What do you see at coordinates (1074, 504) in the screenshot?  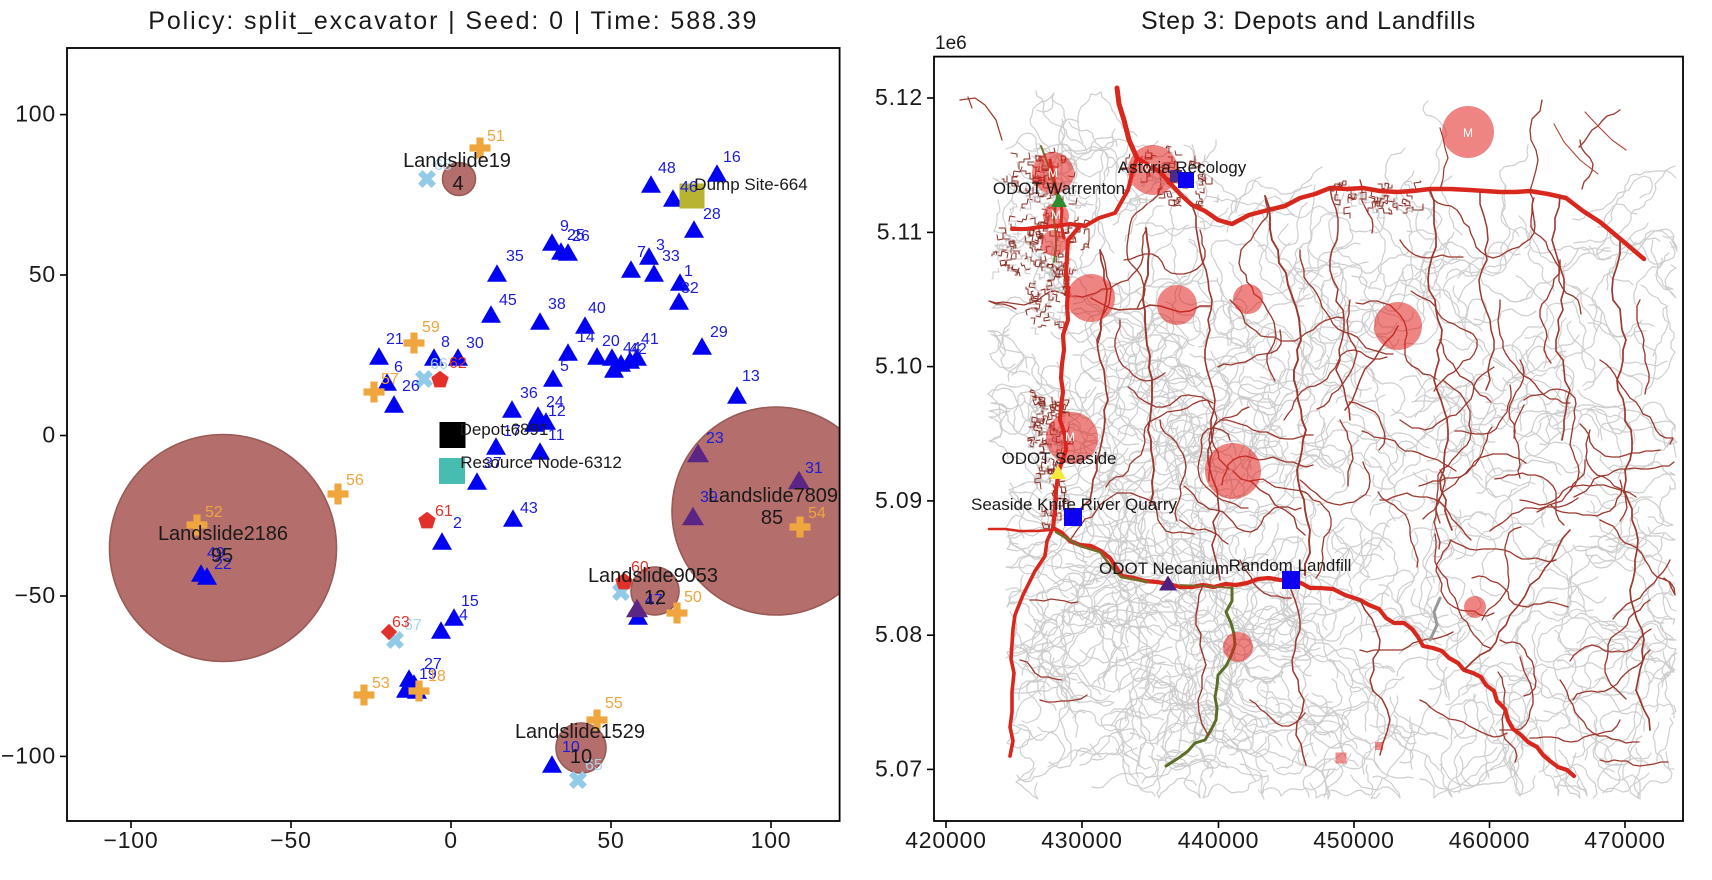 I see `svg-text: Seaside Knife River Quarry` at bounding box center [1074, 504].